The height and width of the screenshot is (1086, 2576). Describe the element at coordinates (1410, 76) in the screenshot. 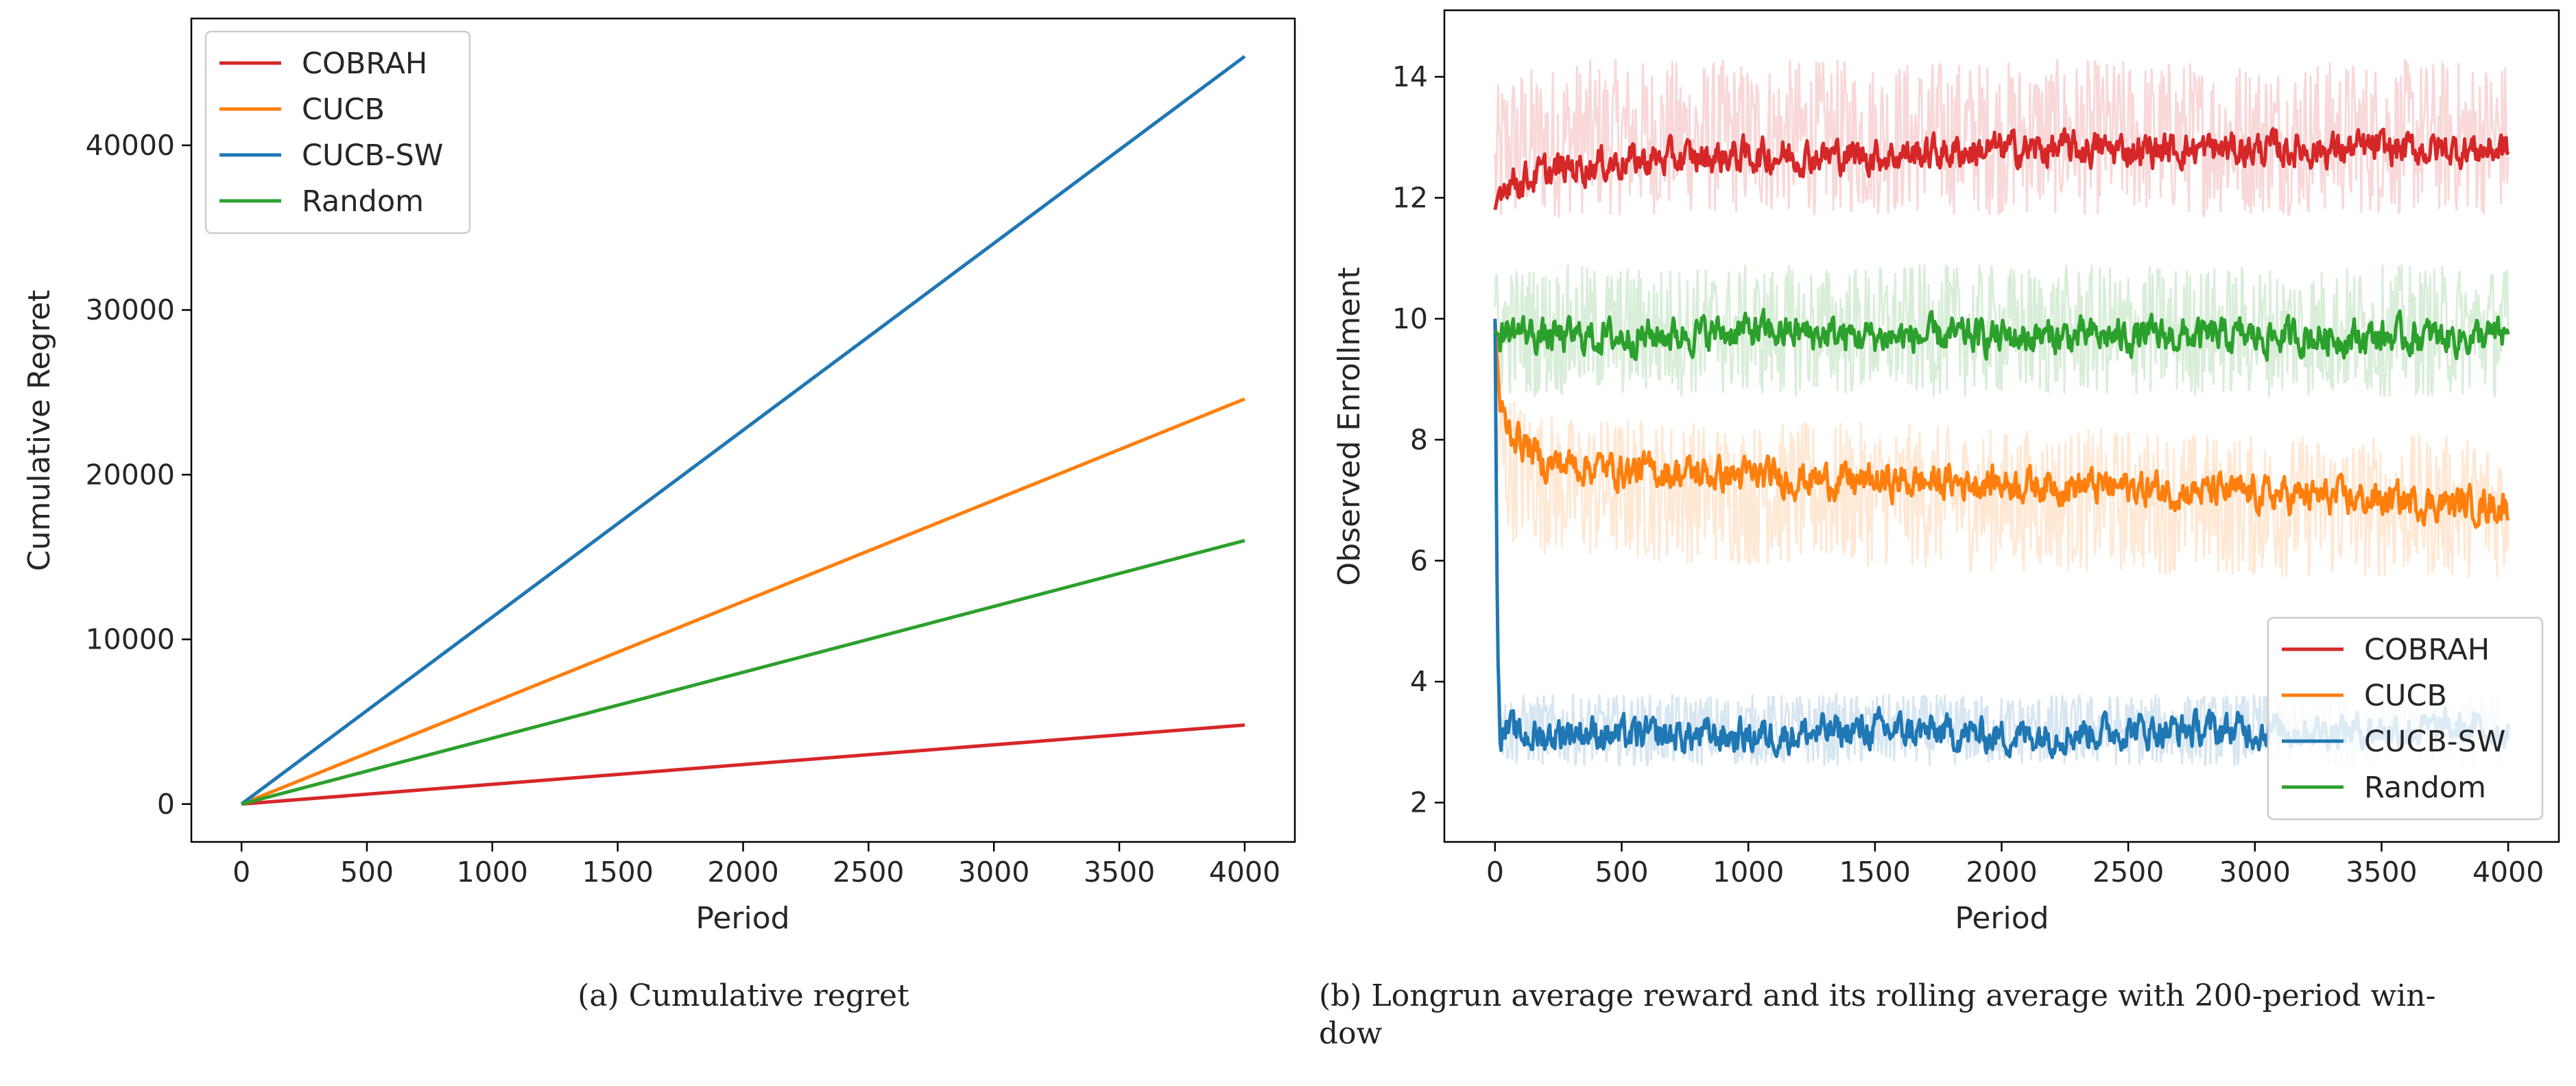

I see `y-tick-label: 14` at that location.